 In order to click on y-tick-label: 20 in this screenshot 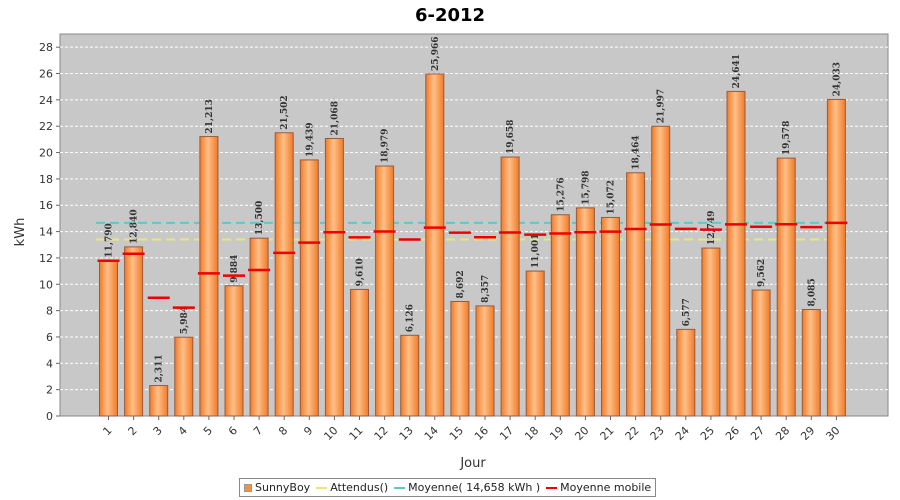, I will do `click(46, 153)`.